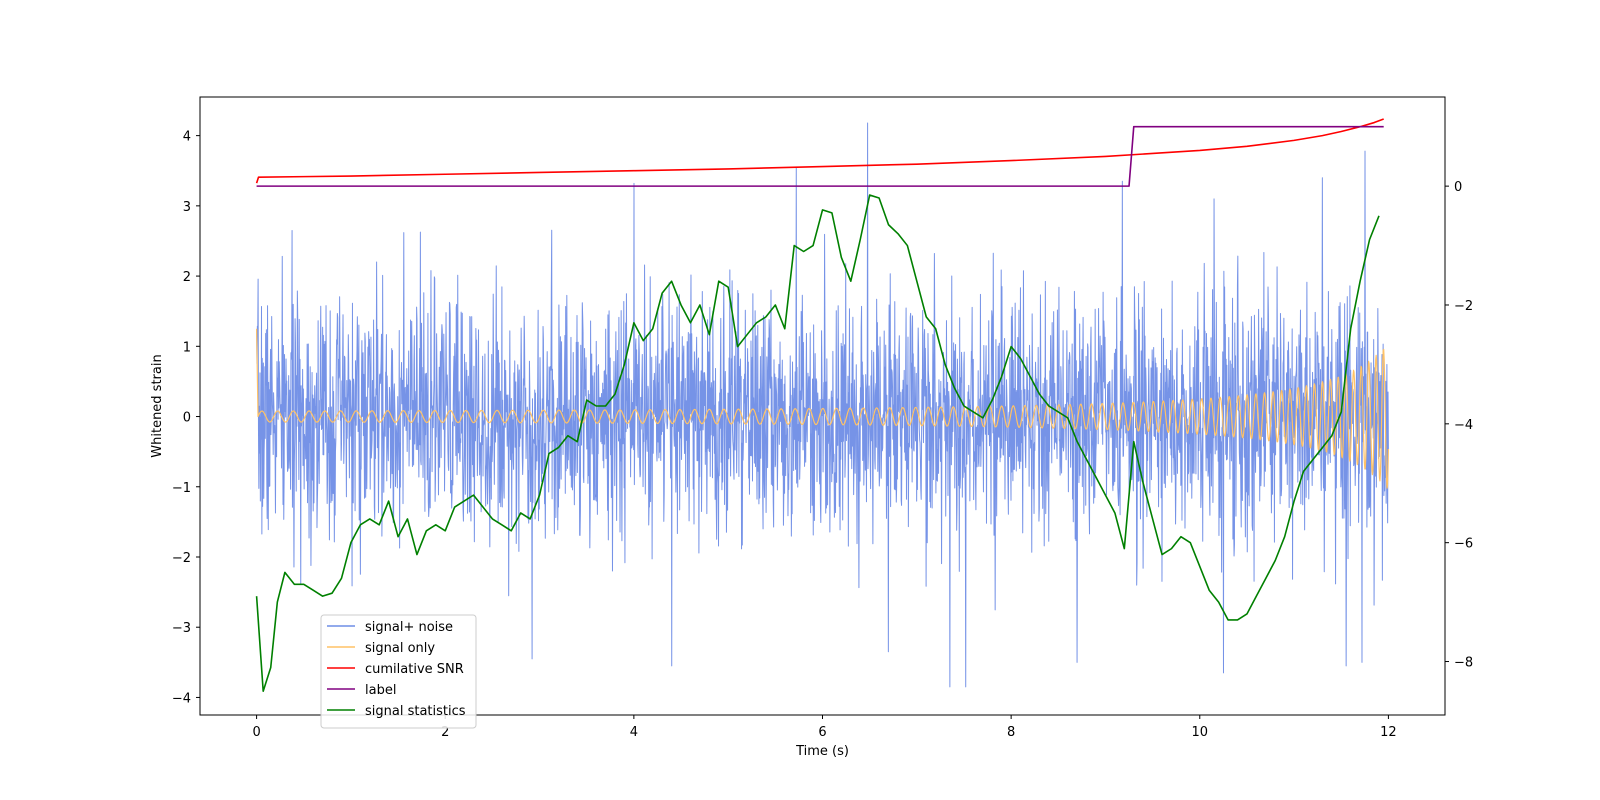  I want to click on y-tick-label: −3, so click(181, 628).